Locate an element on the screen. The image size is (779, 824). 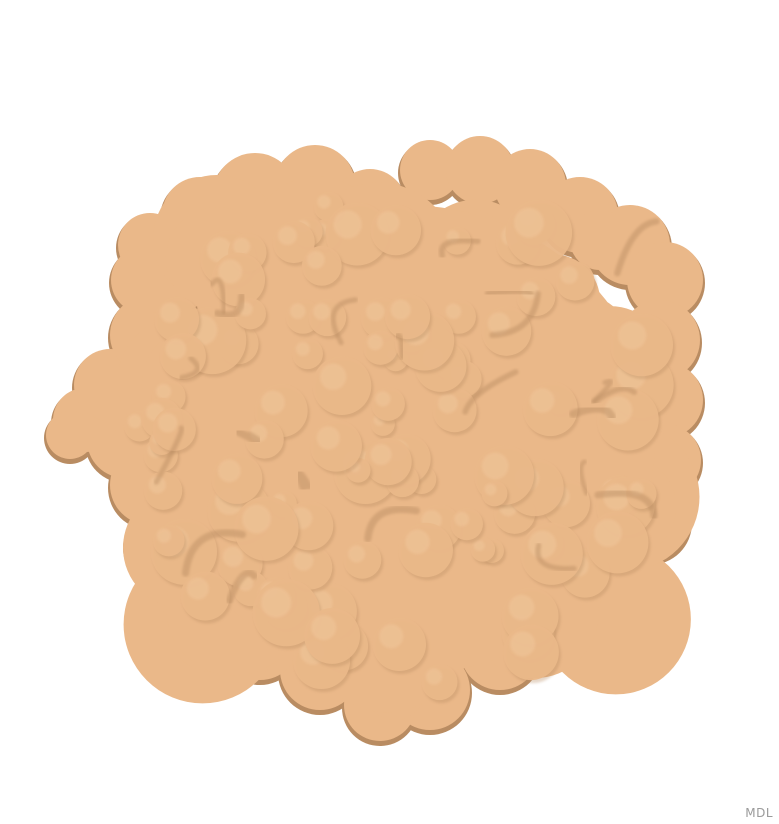
mdl-watermark: MDL is located at coordinates (759, 813).